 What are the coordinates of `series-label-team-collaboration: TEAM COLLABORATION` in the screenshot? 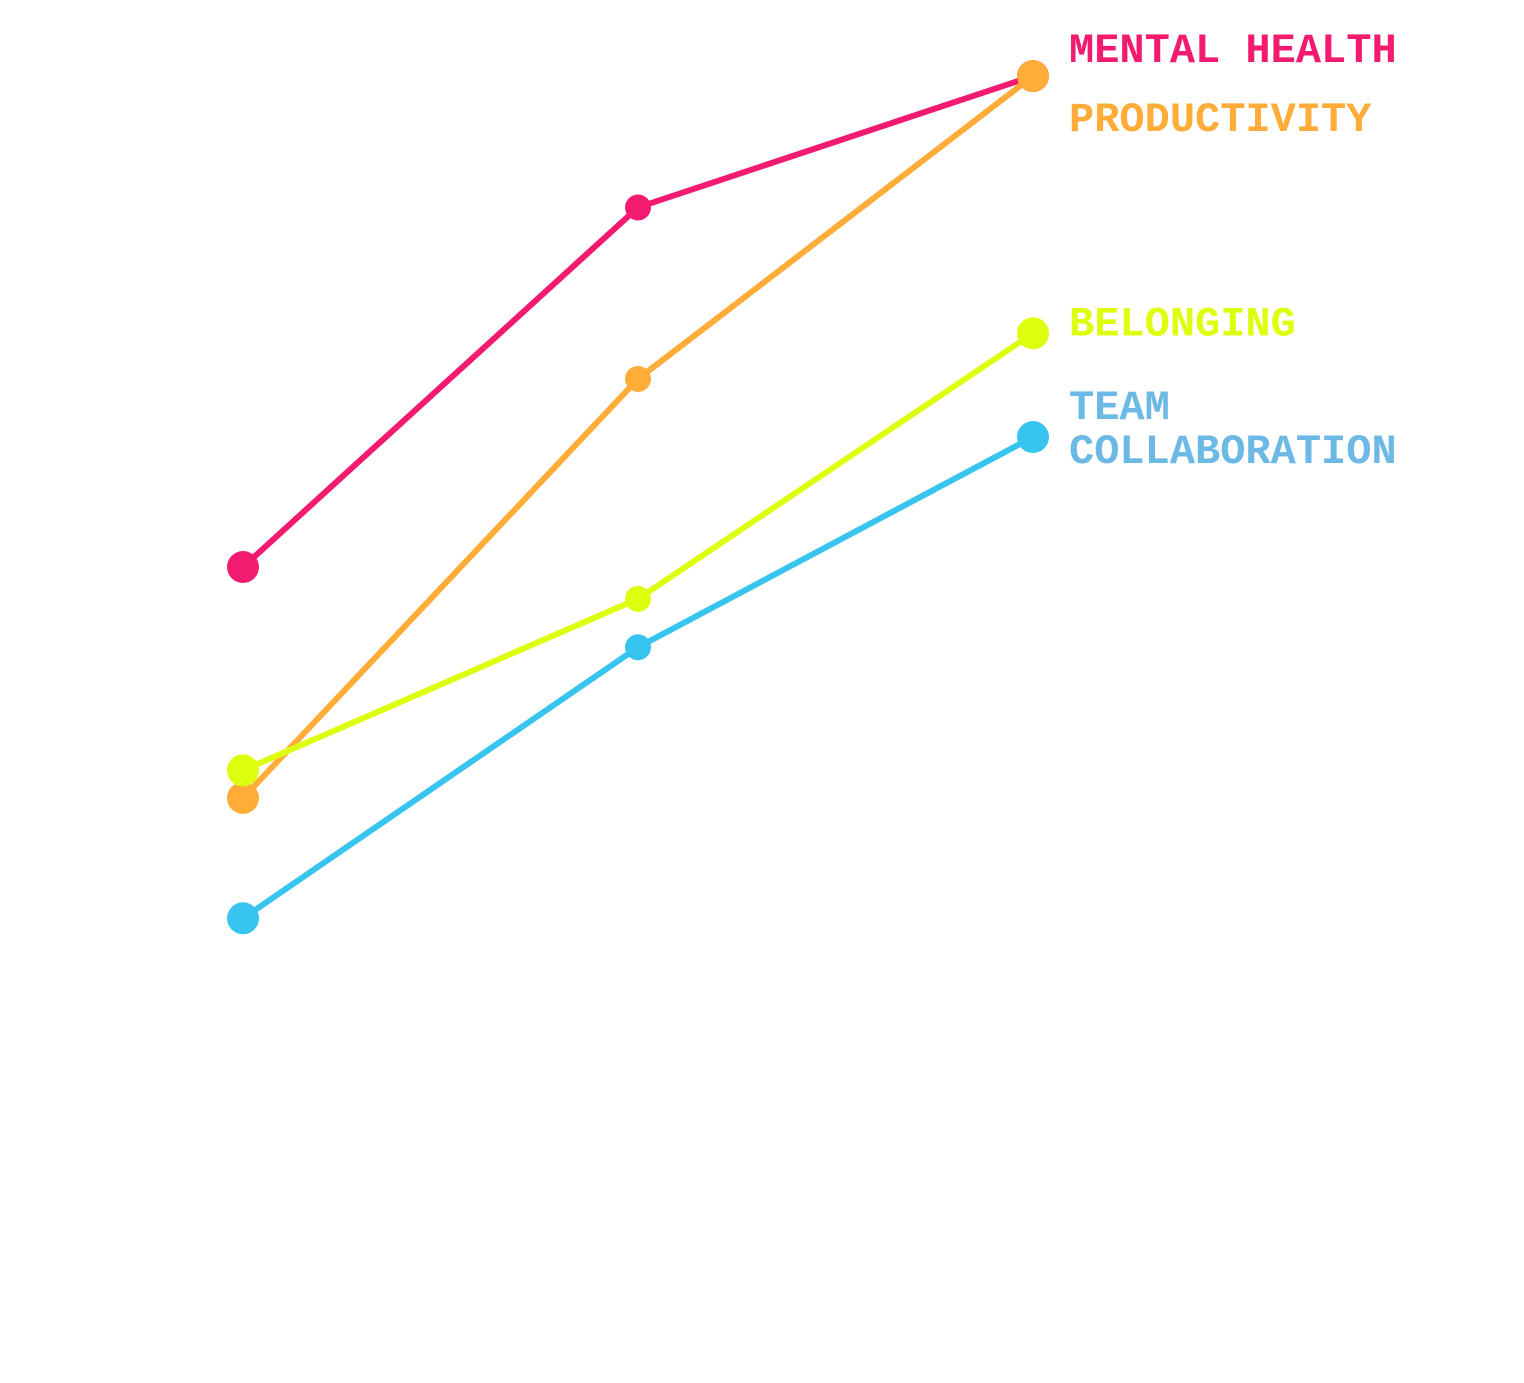 It's located at (1233, 430).